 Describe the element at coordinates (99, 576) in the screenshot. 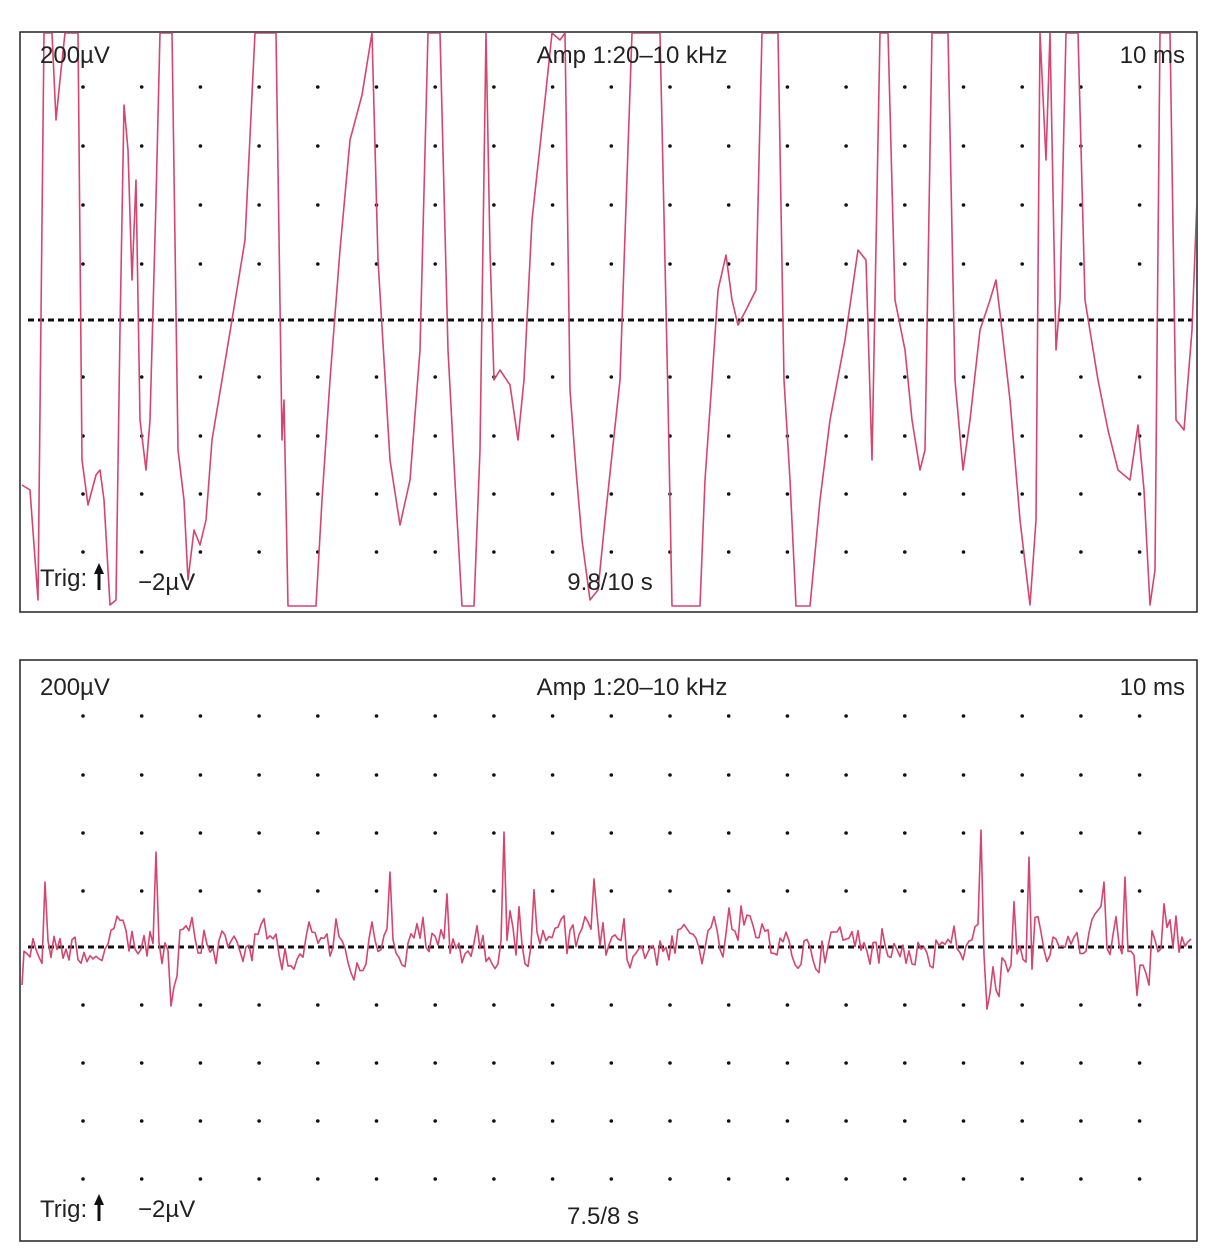

I see `trigger-arrow` at that location.